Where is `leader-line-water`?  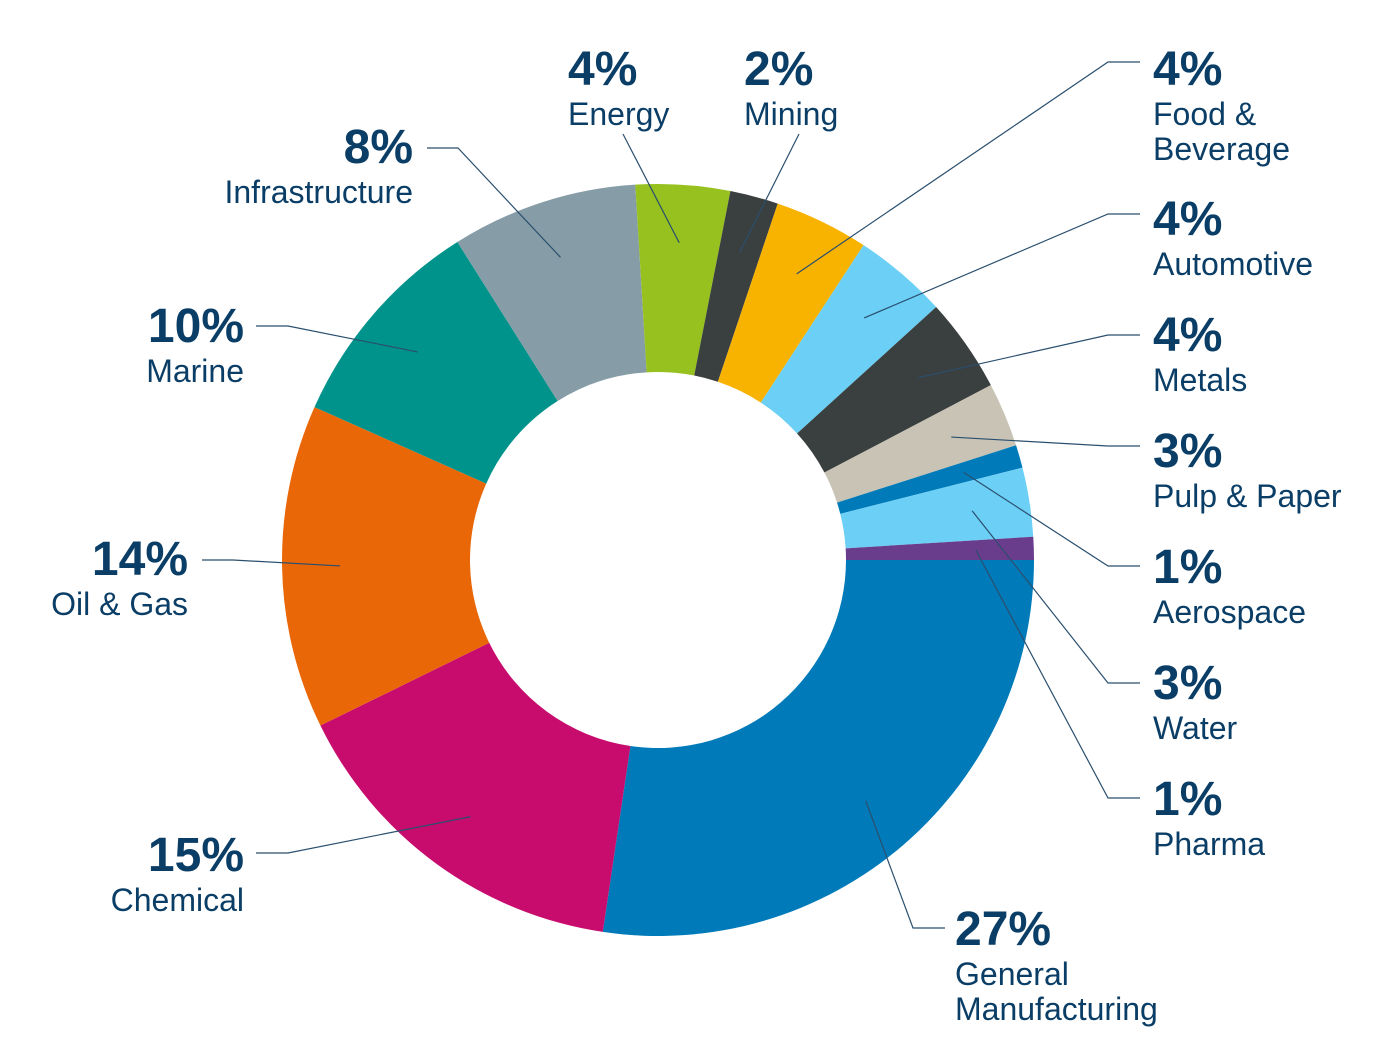
leader-line-water is located at coordinates (1055, 597).